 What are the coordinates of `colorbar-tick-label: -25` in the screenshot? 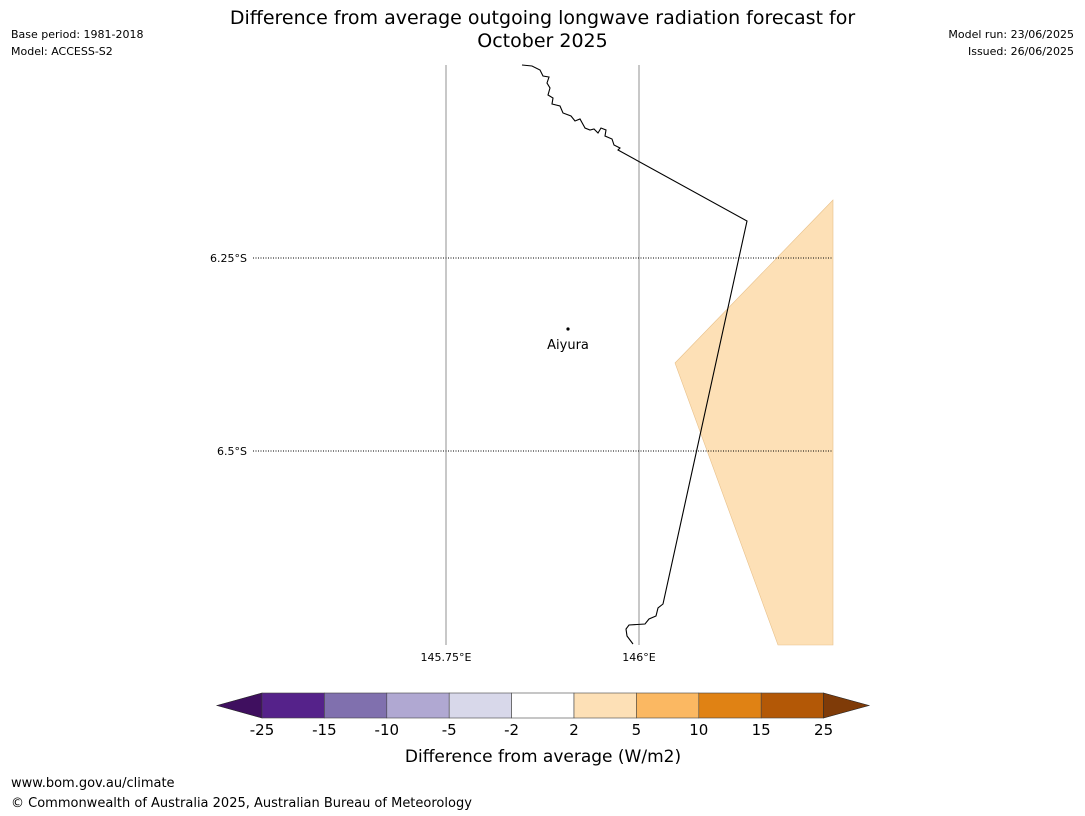 It's located at (262, 730).